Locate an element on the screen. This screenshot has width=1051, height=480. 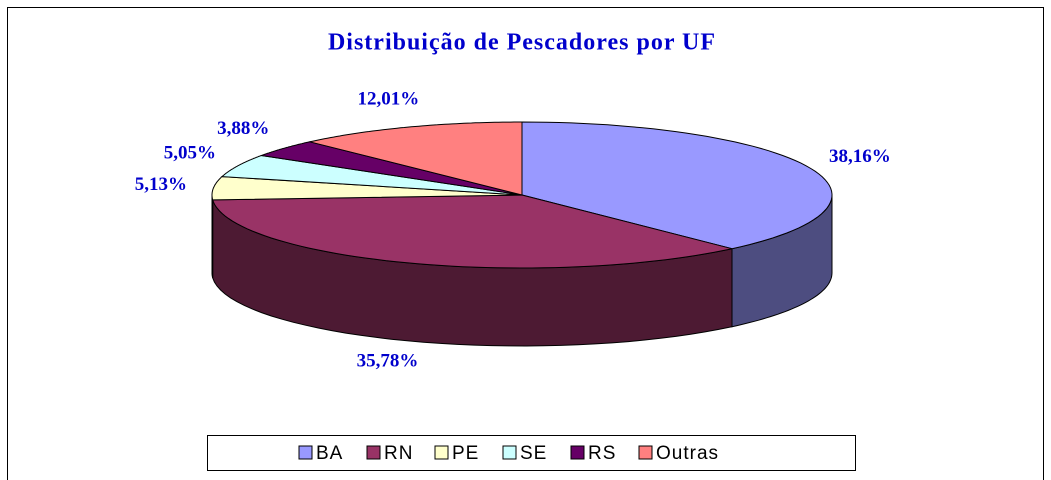
data-label: 38,16% is located at coordinates (860, 156).